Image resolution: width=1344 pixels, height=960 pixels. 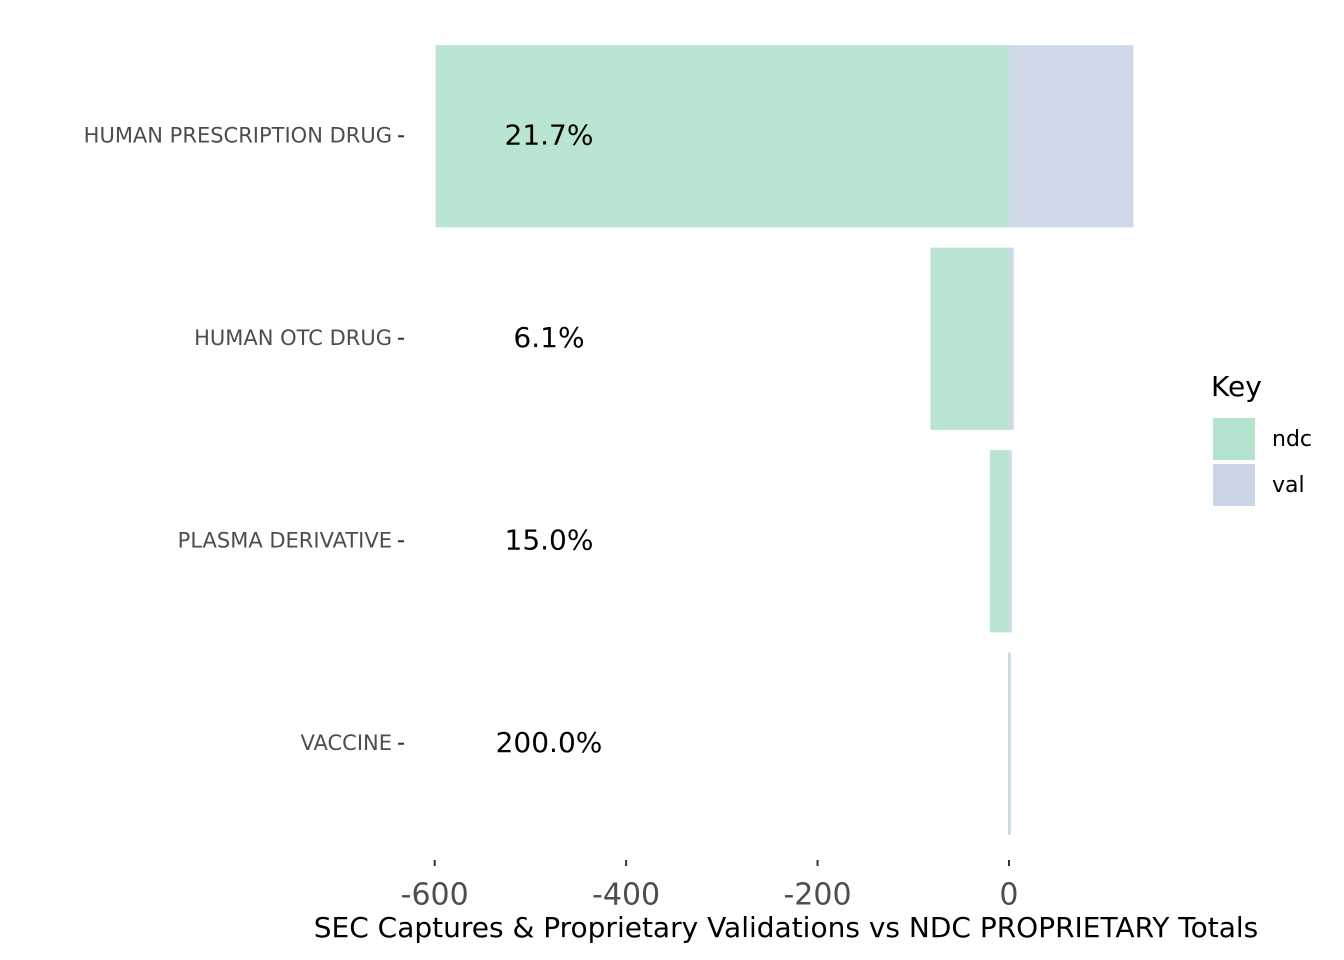 I want to click on percent-label: 15.0%, so click(x=549, y=539).